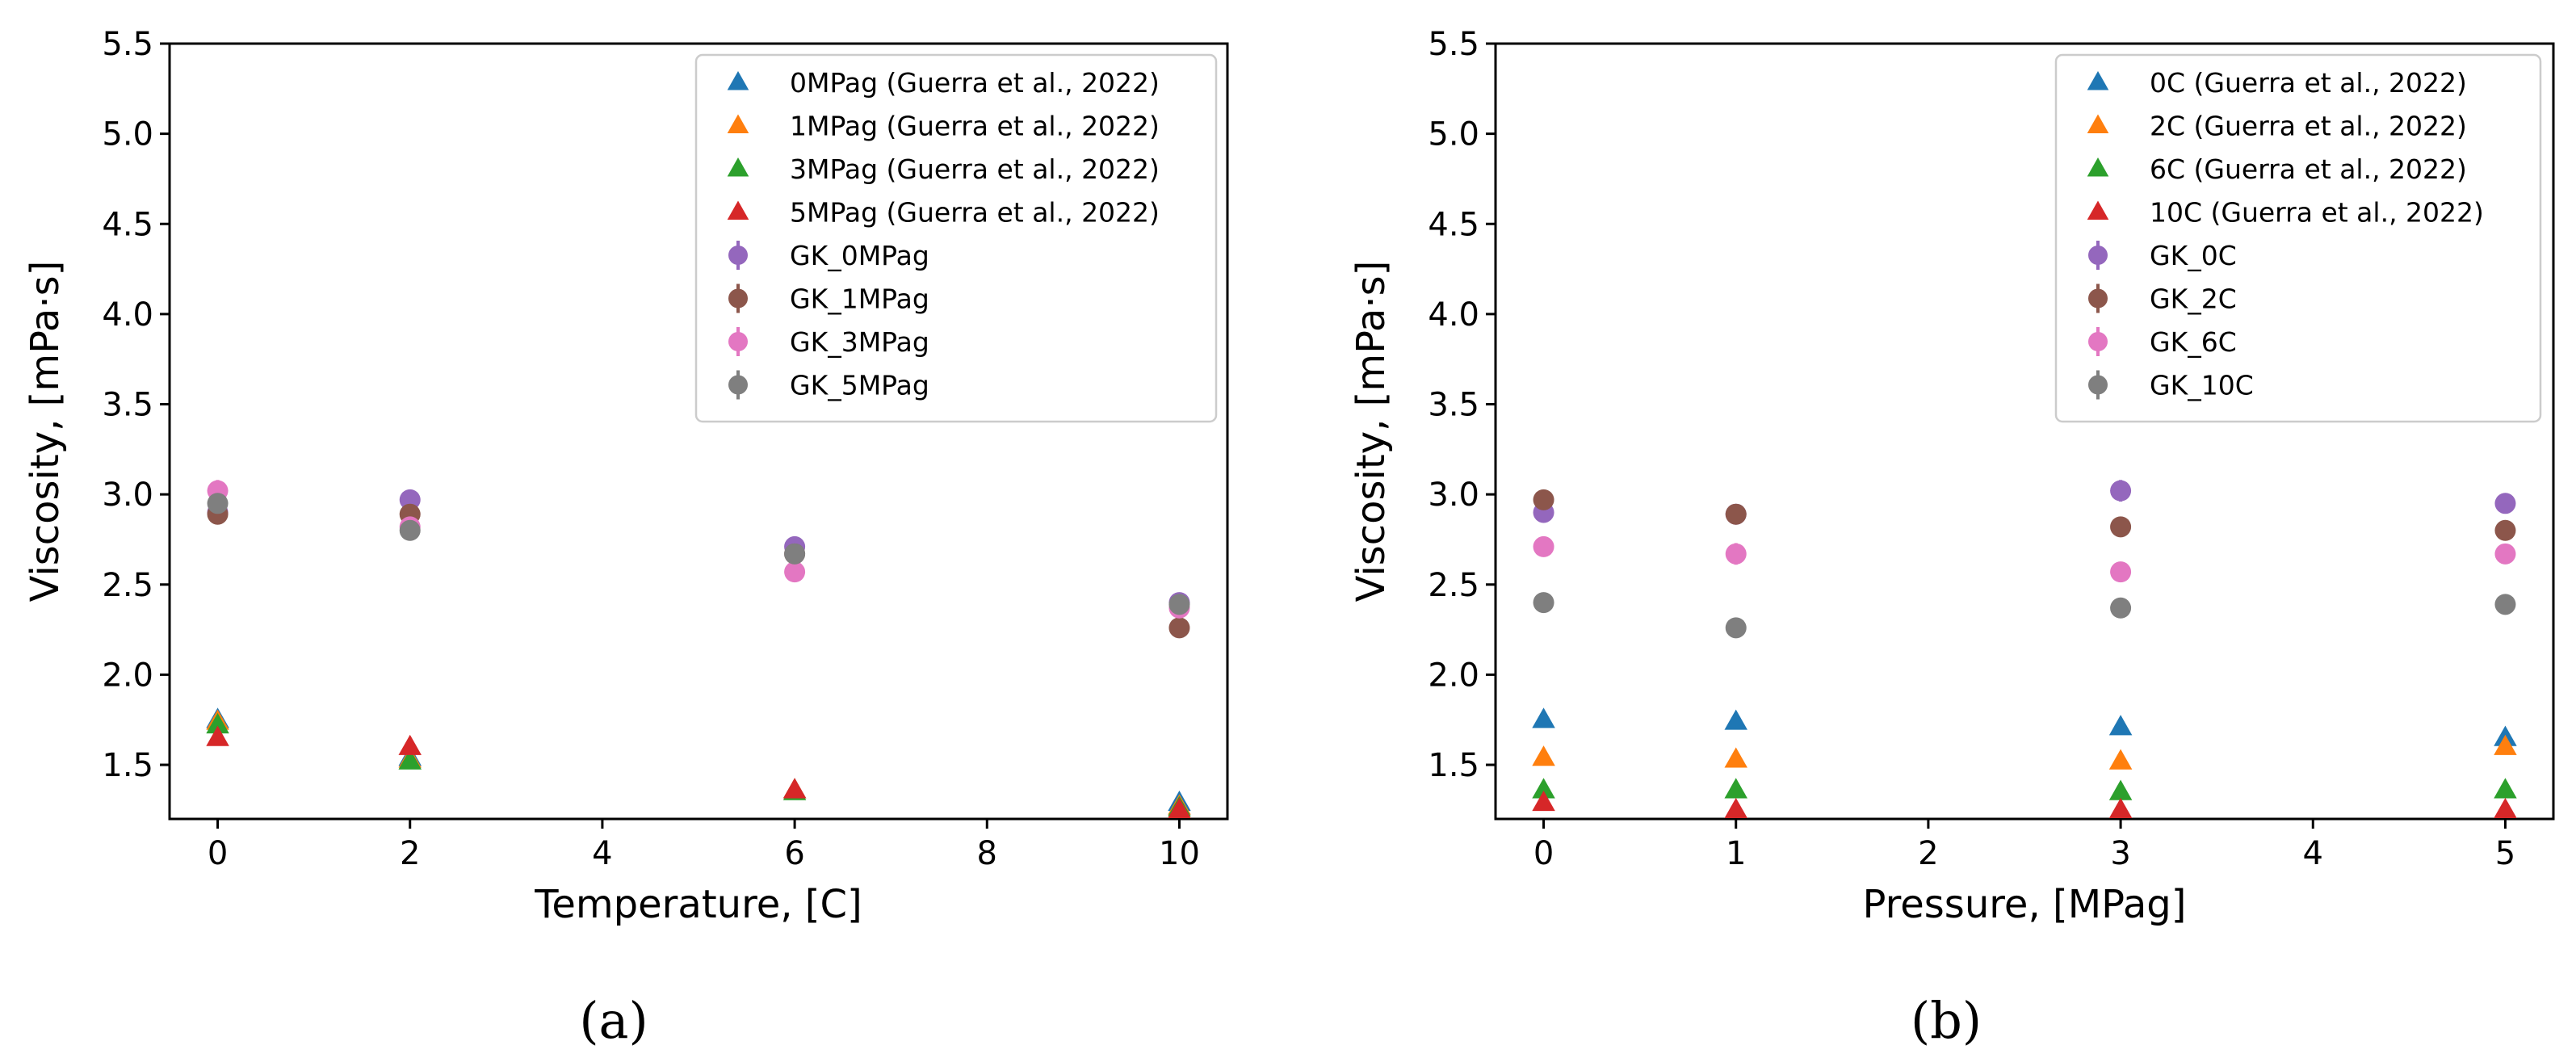  What do you see at coordinates (859, 255) in the screenshot?
I see `legend-label-gk-0mpag: GK_0MPag` at bounding box center [859, 255].